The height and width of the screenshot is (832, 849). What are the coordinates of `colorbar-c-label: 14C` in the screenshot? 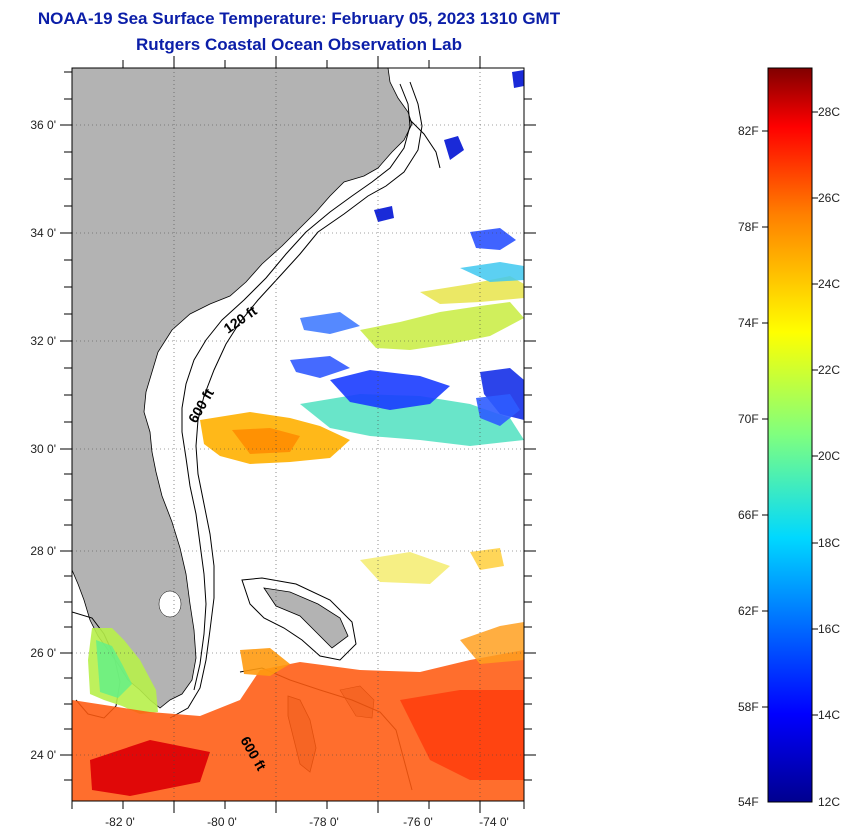 It's located at (829, 715).